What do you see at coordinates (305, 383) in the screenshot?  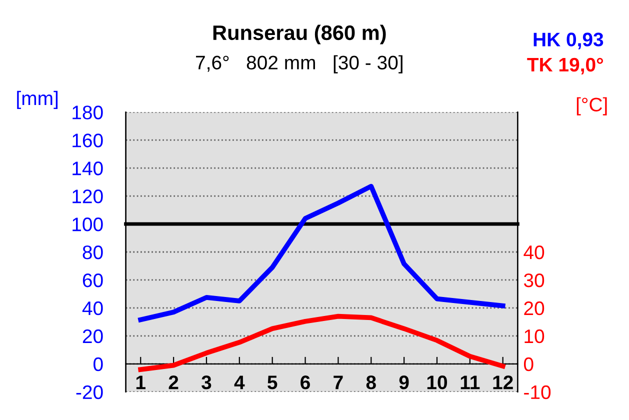 I see `x-tick-label: 6` at bounding box center [305, 383].